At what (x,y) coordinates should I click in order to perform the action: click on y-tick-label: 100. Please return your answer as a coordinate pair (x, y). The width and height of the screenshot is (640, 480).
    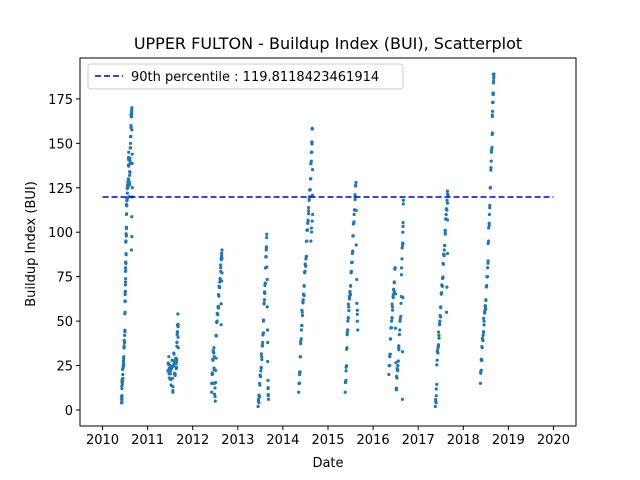
    Looking at the image, I should click on (60, 233).